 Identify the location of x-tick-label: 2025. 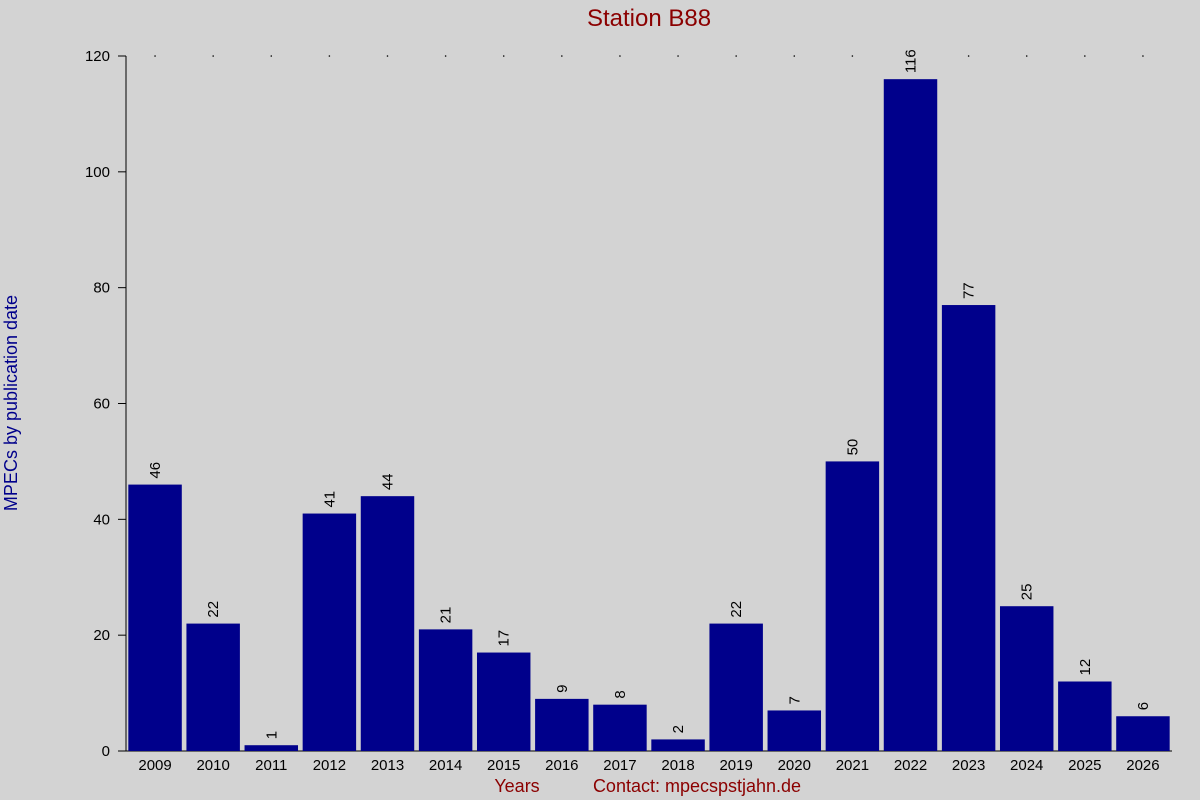
(1084, 765).